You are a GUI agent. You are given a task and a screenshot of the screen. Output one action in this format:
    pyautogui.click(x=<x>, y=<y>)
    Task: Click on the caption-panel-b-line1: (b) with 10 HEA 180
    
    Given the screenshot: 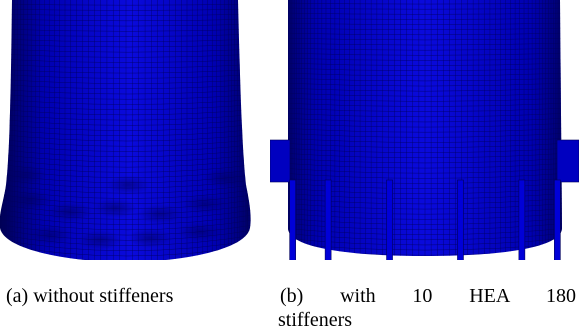 What is the action you would take?
    pyautogui.click(x=428, y=296)
    